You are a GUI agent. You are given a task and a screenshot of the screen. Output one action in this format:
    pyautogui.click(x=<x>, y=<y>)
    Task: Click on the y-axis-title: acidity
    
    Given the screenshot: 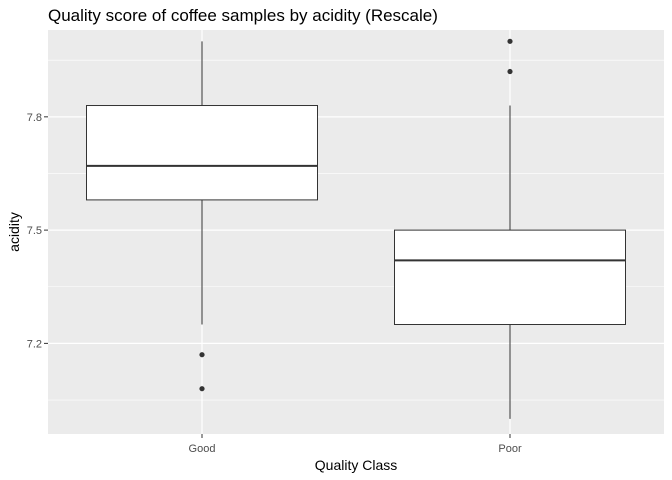 What is the action you would take?
    pyautogui.click(x=14, y=232)
    